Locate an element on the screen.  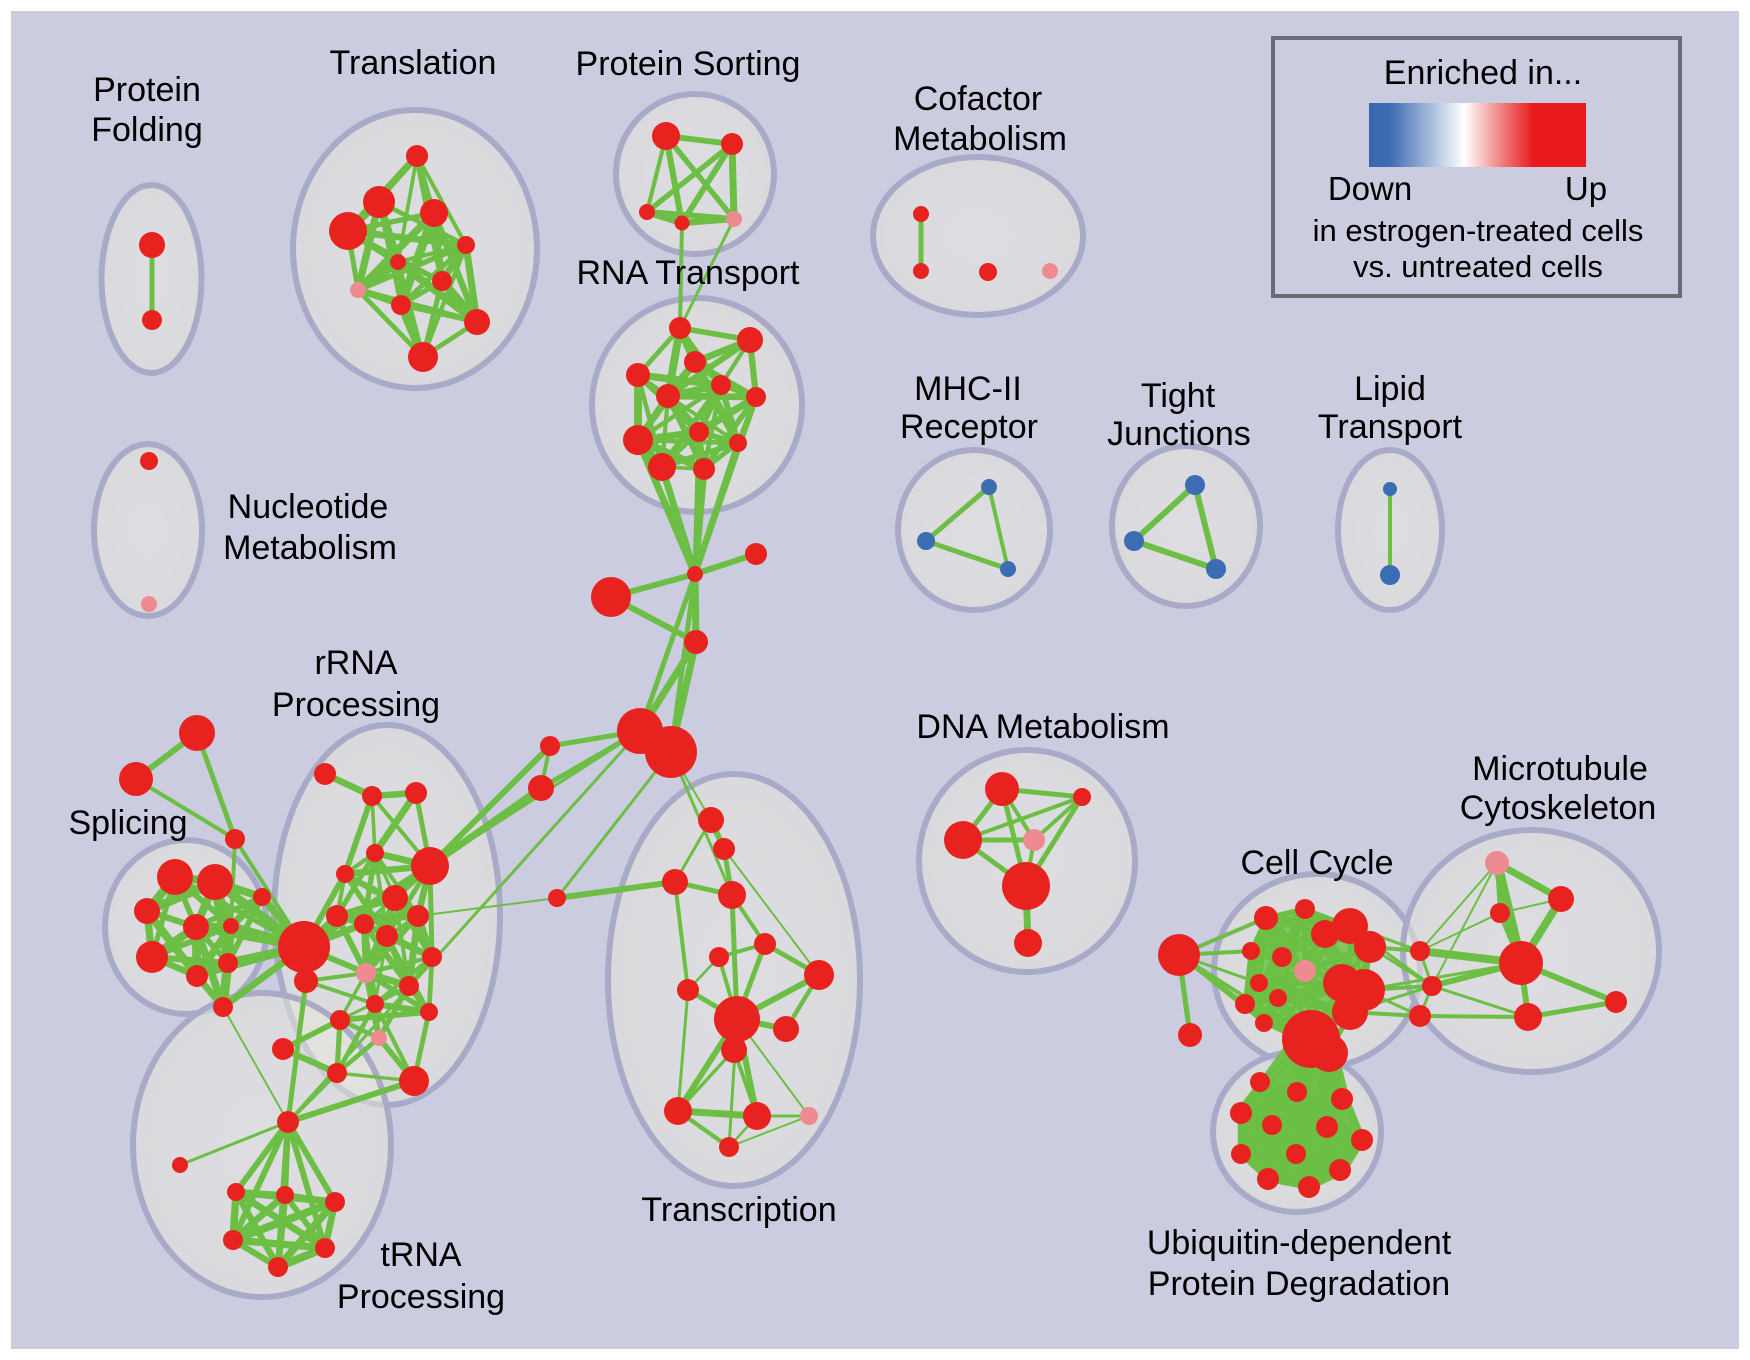
svg-text: Nucleotide is located at coordinates (308, 507).